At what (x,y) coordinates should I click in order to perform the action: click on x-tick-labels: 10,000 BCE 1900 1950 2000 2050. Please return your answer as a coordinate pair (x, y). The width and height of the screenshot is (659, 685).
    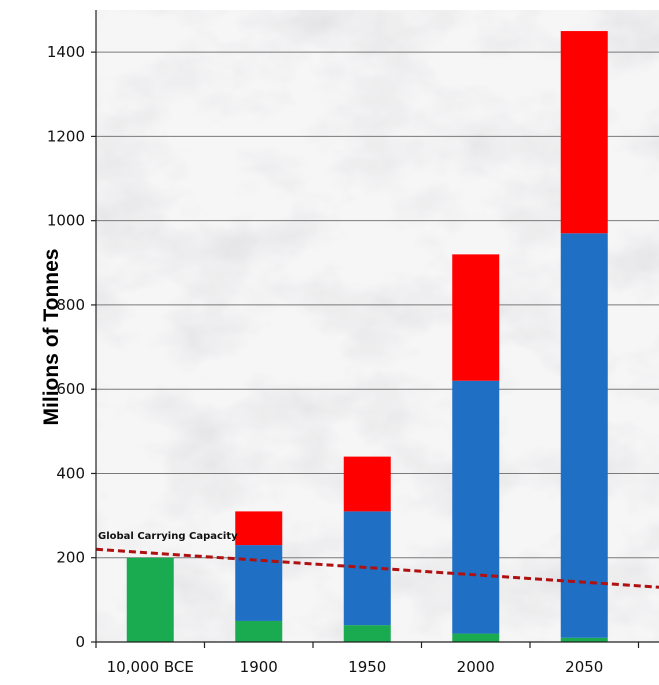
    Looking at the image, I should click on (355, 667).